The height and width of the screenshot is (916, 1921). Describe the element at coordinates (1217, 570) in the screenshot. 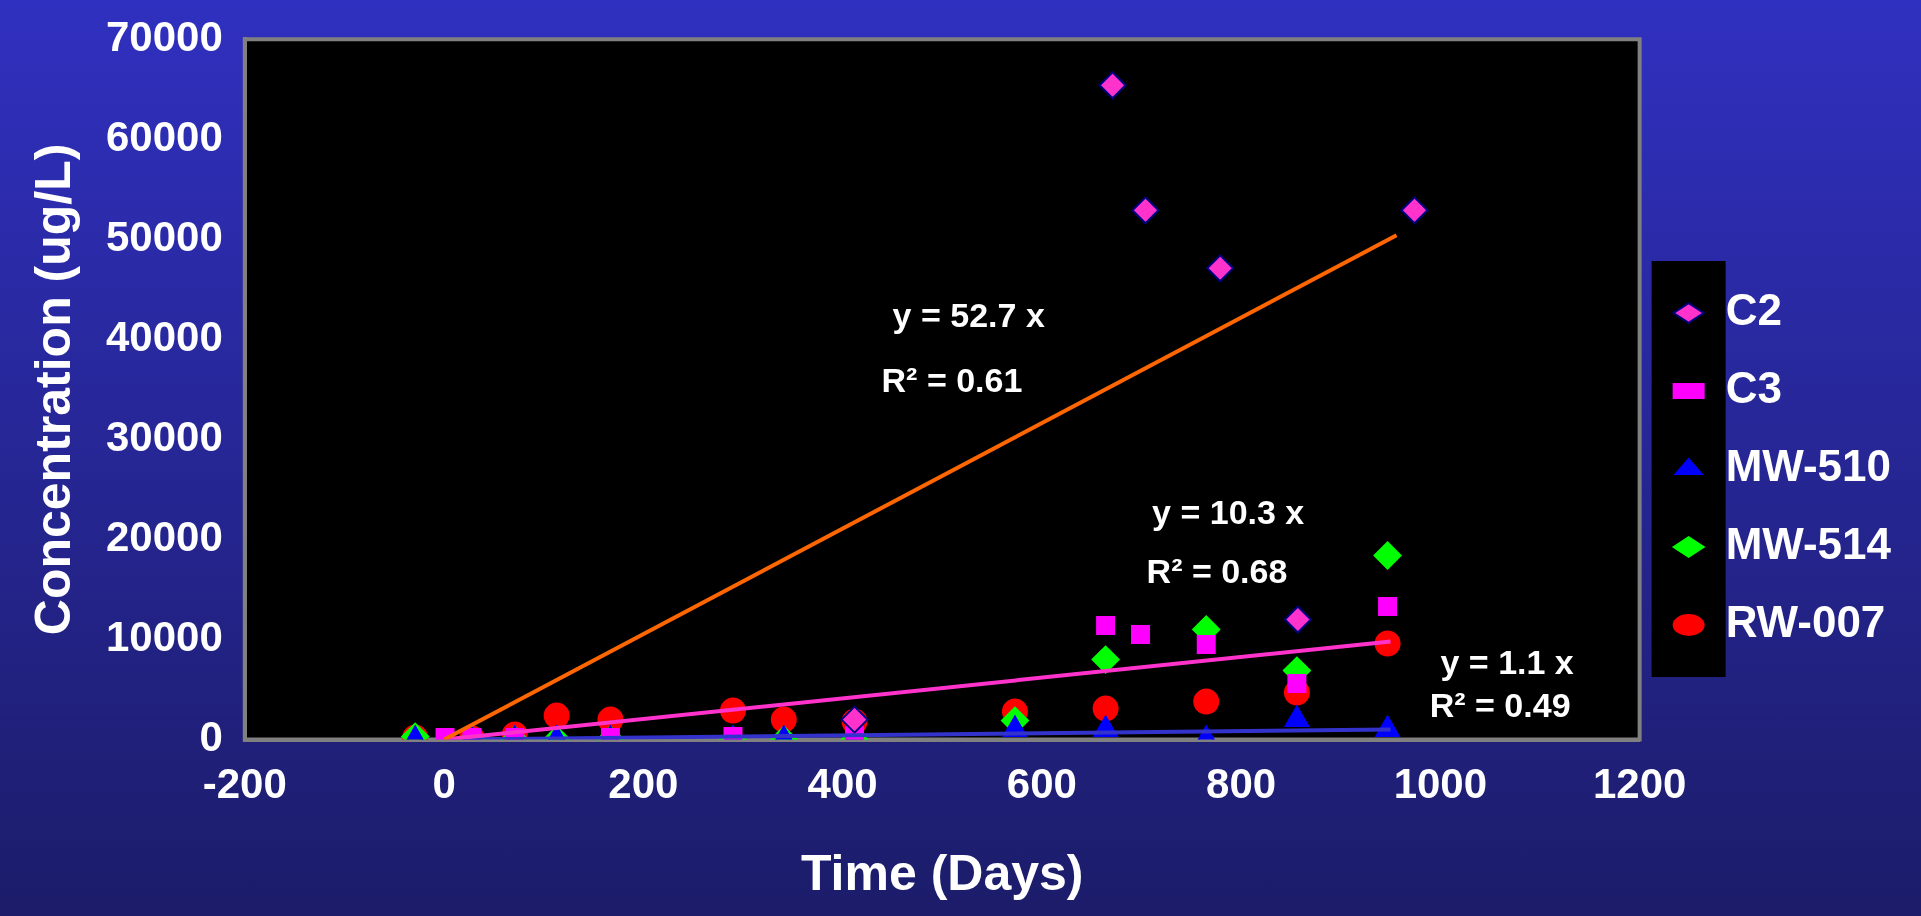

I see `annotation: R² = 0.68` at that location.